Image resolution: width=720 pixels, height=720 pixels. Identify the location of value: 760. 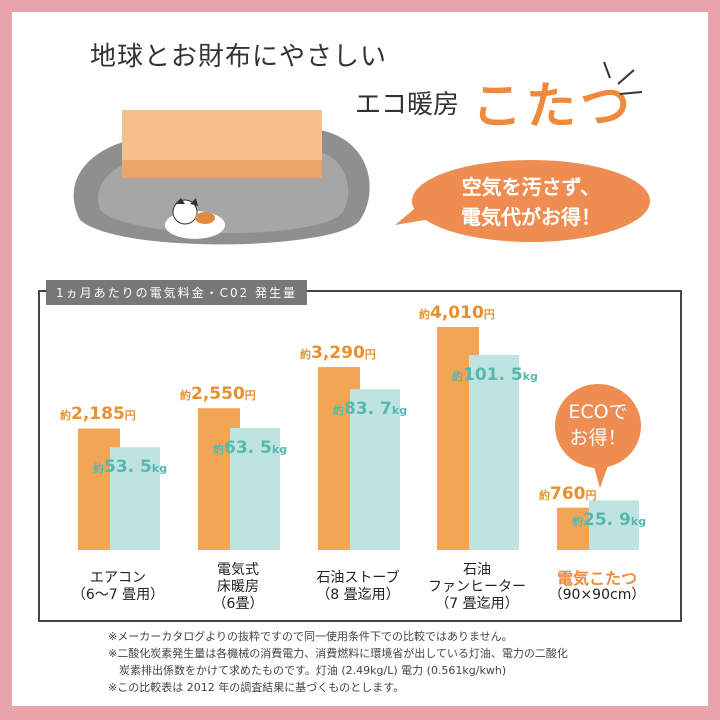
(568, 493).